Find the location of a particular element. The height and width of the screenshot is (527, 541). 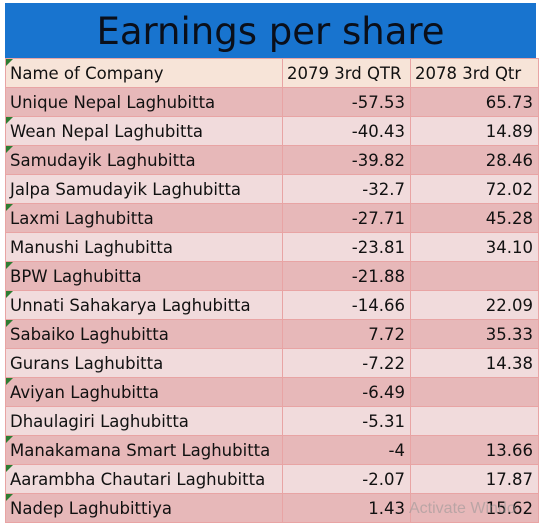

eps-2078-cell: 14.89 is located at coordinates (474, 131).